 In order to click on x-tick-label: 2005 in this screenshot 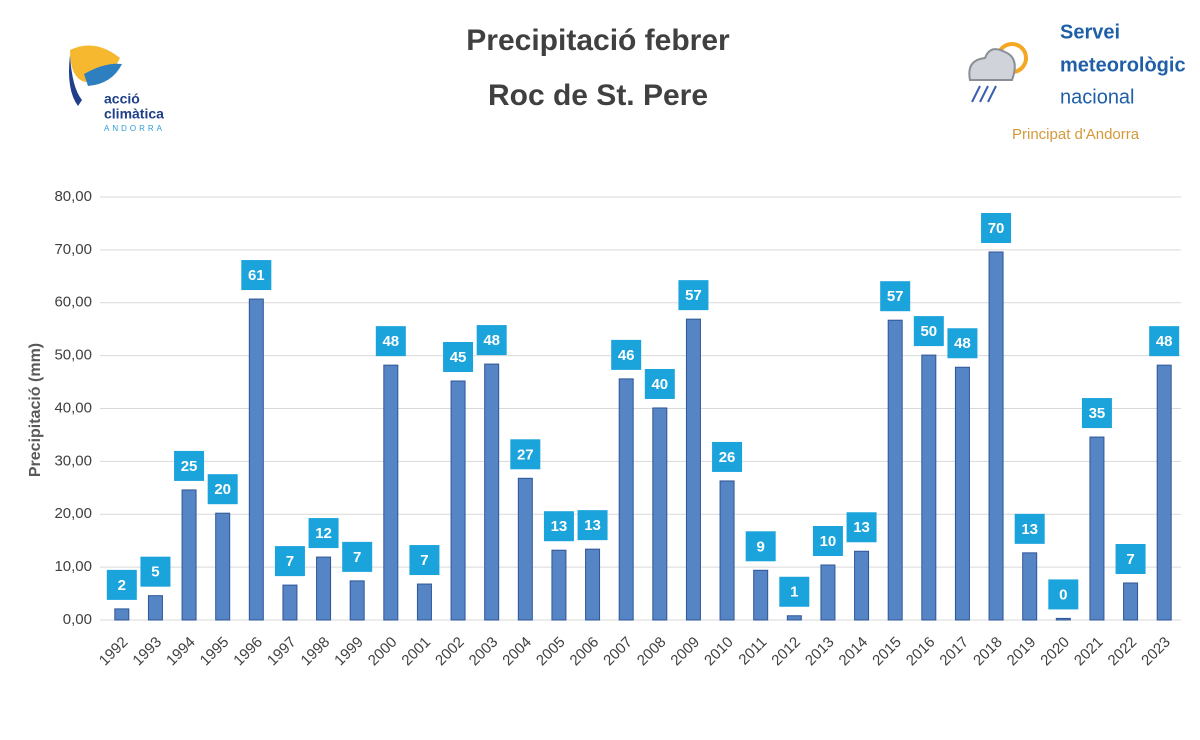, I will do `click(551, 652)`.